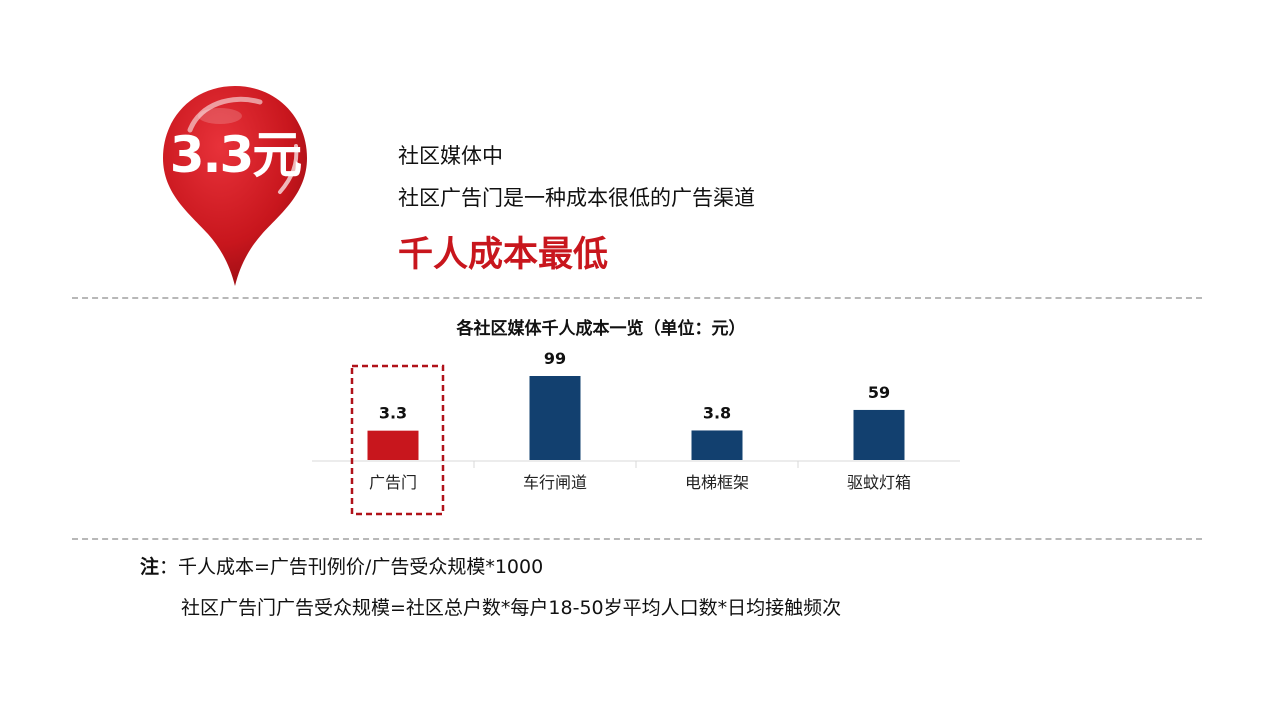 The height and width of the screenshot is (720, 1280). I want to click on bar-value-label-2: 99, so click(555, 358).